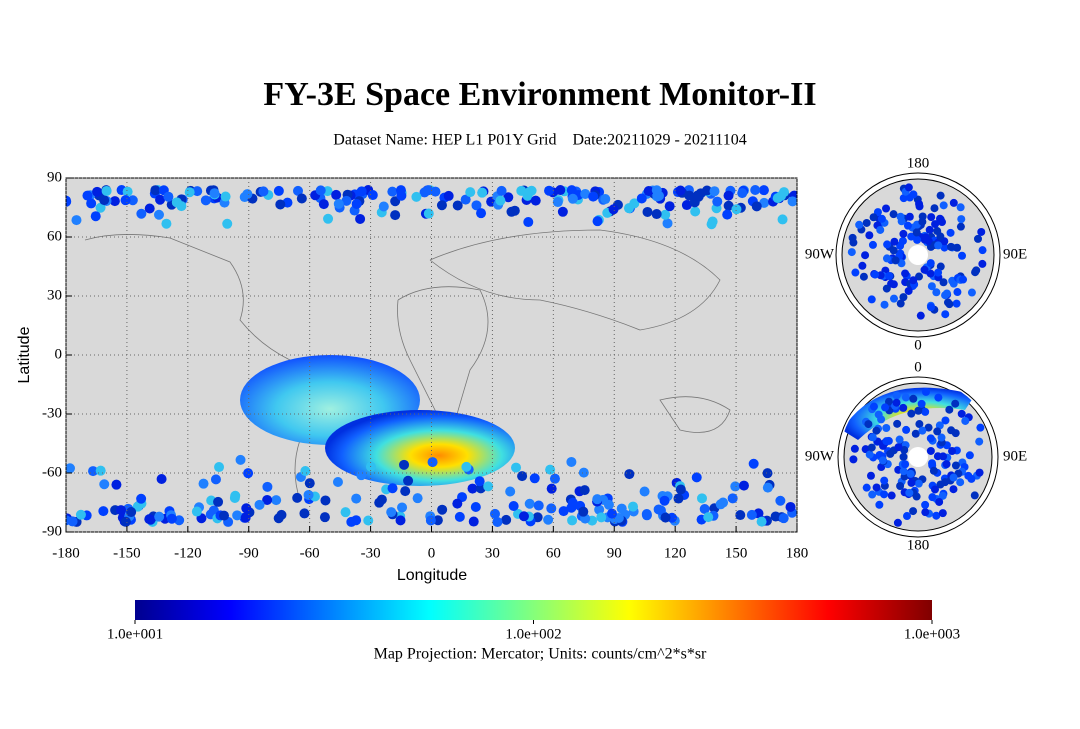 The height and width of the screenshot is (729, 1080). Describe the element at coordinates (52, 413) in the screenshot. I see `y-tick-label: -30` at that location.